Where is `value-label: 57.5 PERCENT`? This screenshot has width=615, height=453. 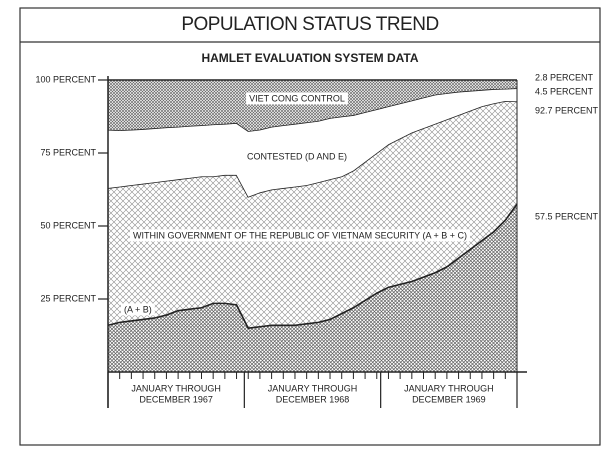
value-label: 57.5 PERCENT is located at coordinates (567, 216).